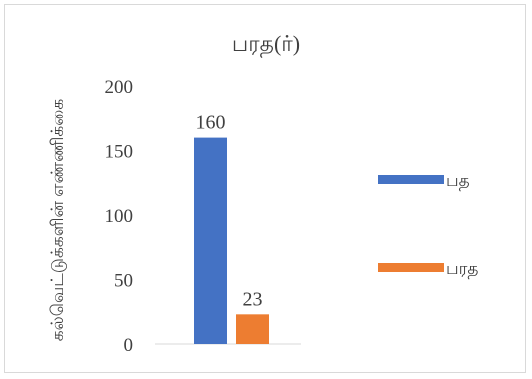  I want to click on legend-label-1: பத, so click(458, 180).